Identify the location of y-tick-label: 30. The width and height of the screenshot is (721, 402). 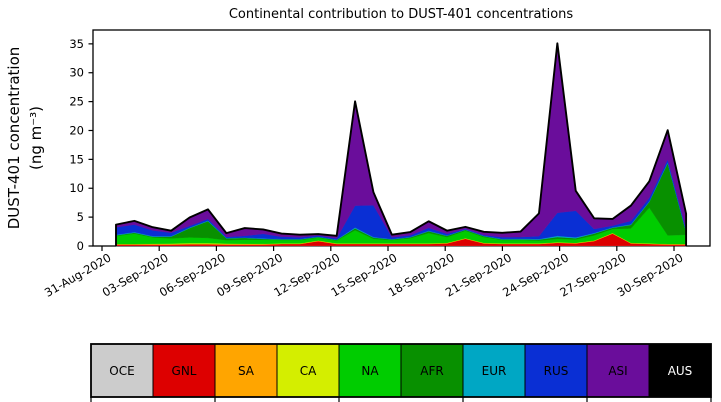
(76, 73).